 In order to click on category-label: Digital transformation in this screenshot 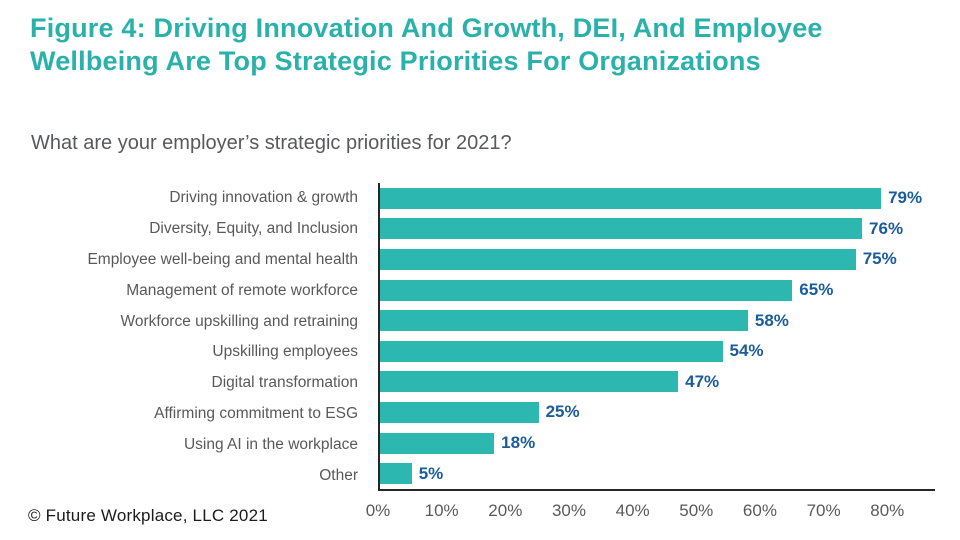, I will do `click(284, 383)`.